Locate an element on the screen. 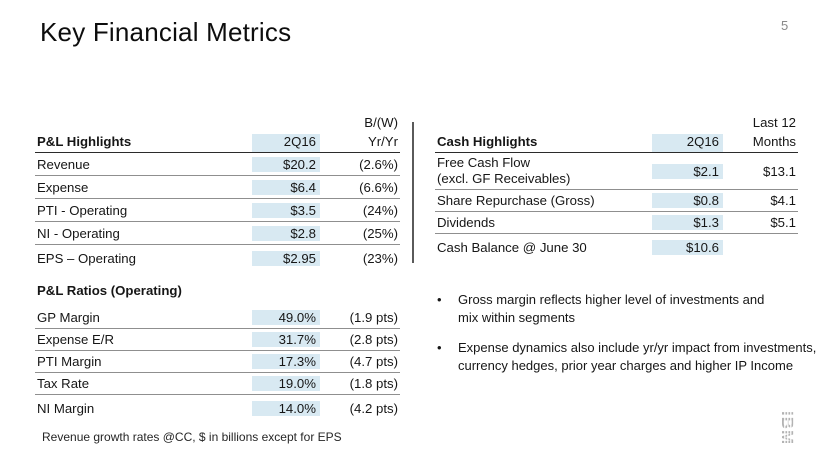 This screenshot has height=467, width=830. row-label: Tax Rate is located at coordinates (63, 383).